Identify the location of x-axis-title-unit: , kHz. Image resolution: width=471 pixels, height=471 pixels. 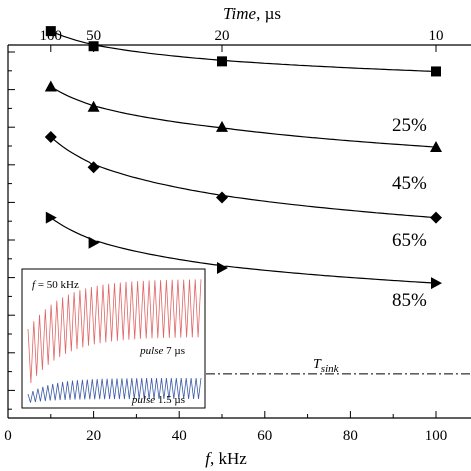
(228, 458).